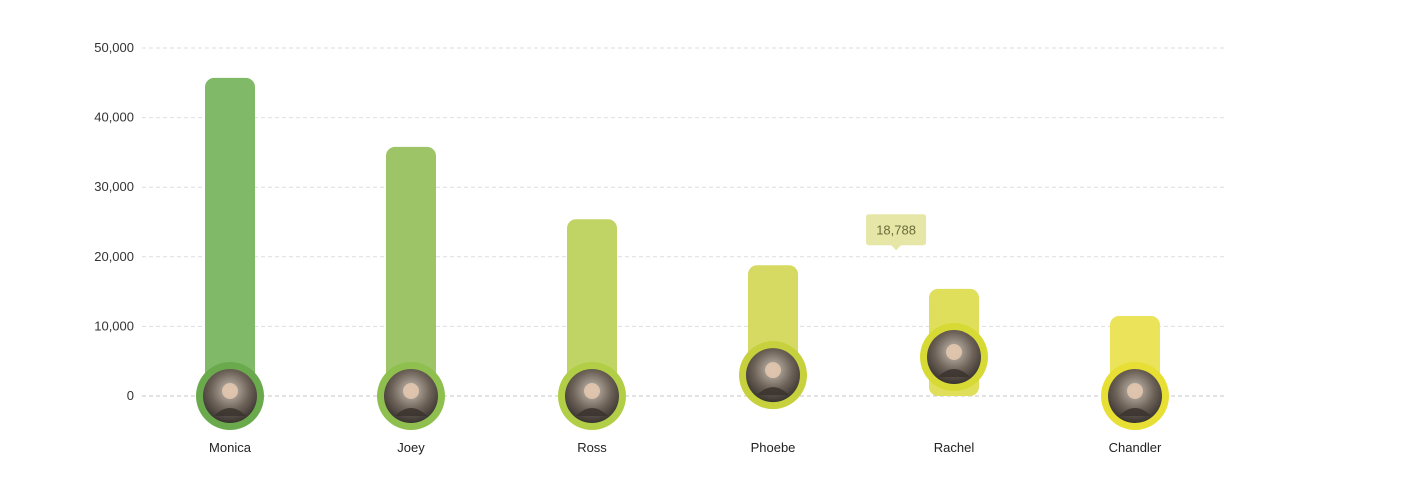  What do you see at coordinates (114, 47) in the screenshot?
I see `y-tick-label: 50,000` at bounding box center [114, 47].